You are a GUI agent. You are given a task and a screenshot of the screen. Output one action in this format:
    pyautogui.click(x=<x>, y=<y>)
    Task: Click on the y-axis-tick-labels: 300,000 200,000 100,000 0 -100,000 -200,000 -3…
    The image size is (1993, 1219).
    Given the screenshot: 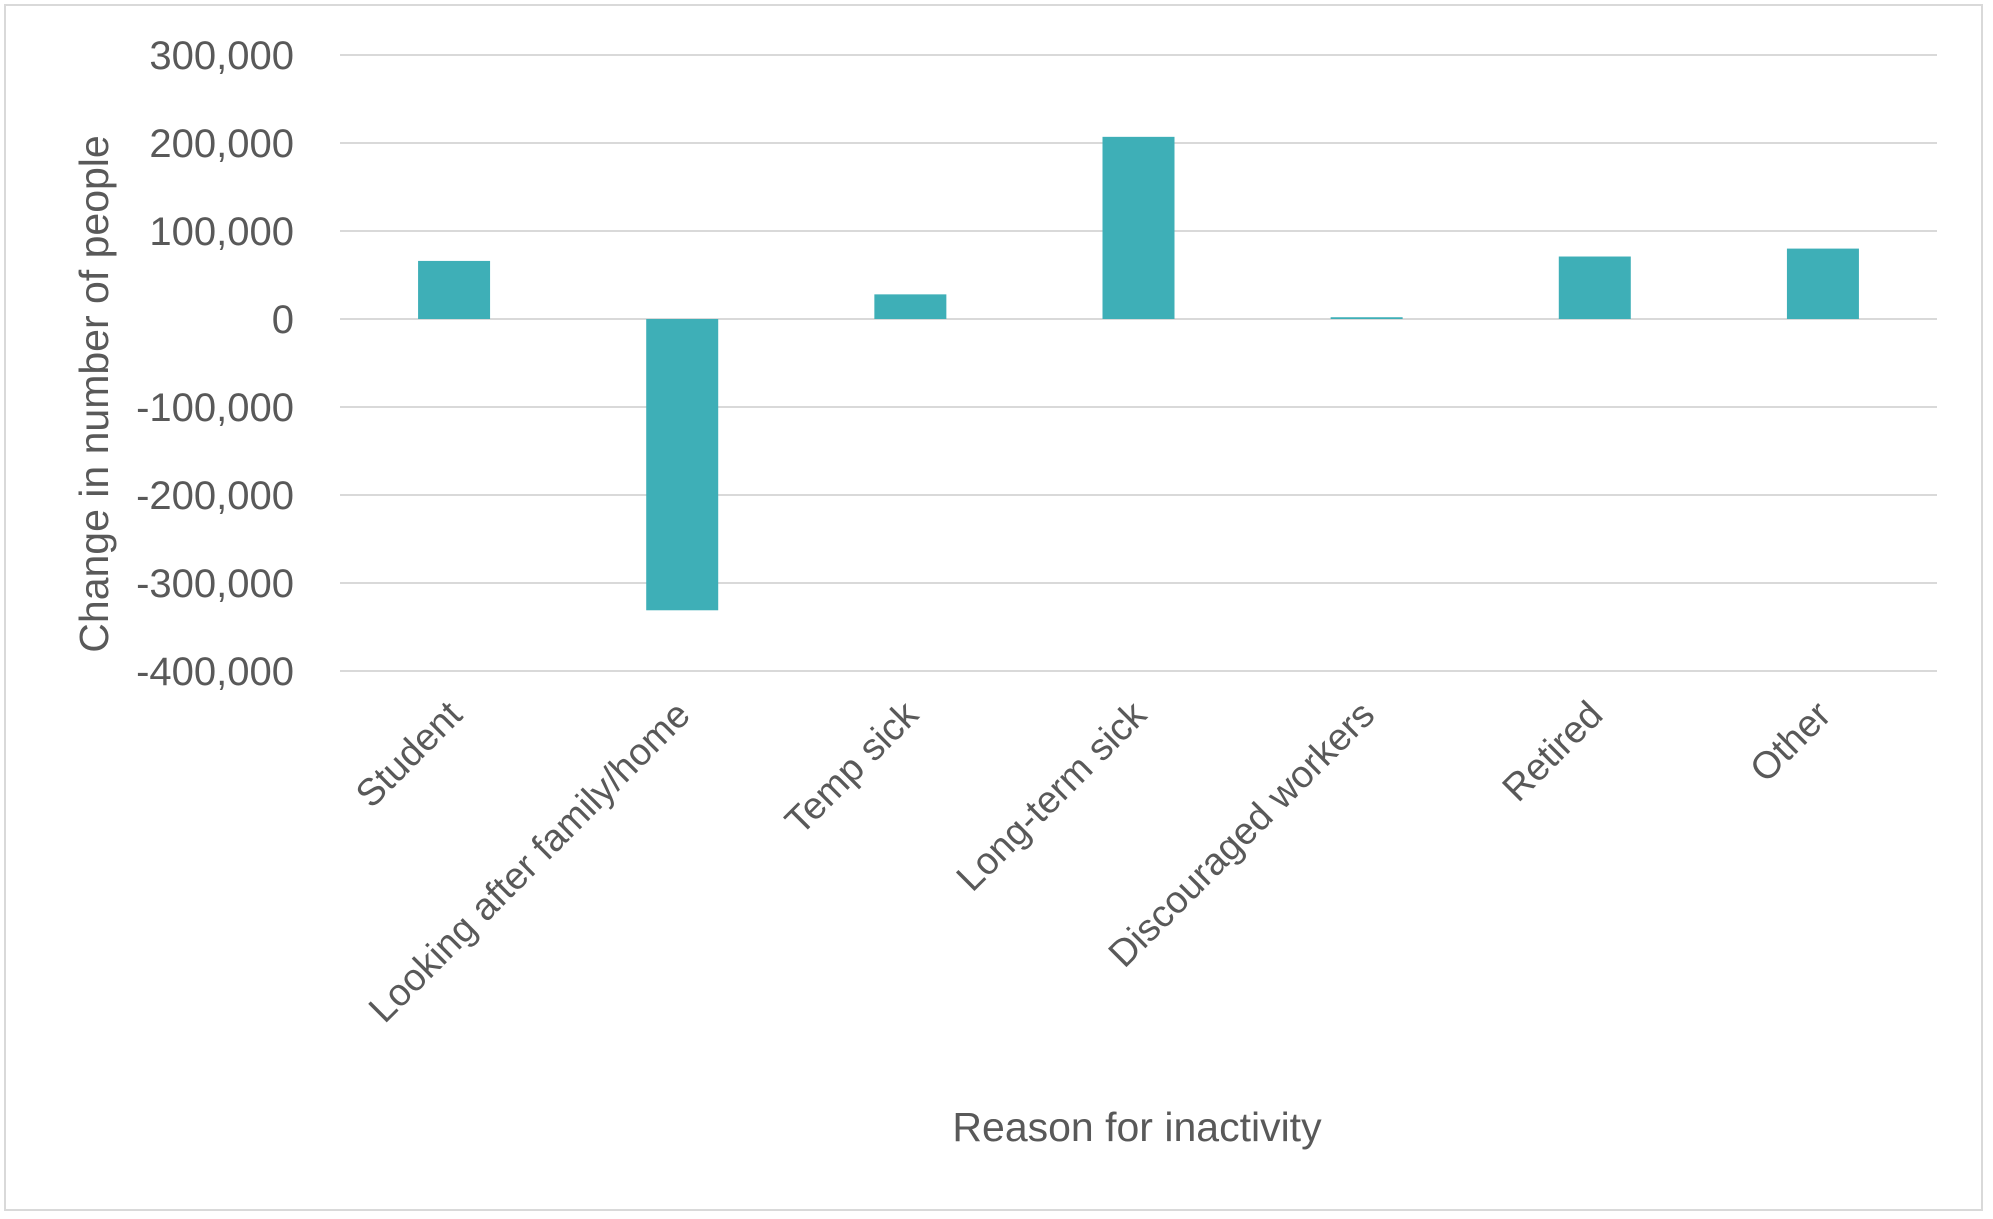 What is the action you would take?
    pyautogui.click(x=215, y=364)
    